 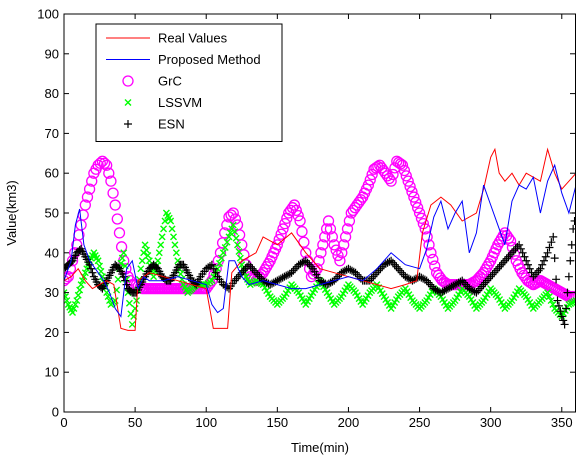 I want to click on legend-label: ESN, so click(x=171, y=124).